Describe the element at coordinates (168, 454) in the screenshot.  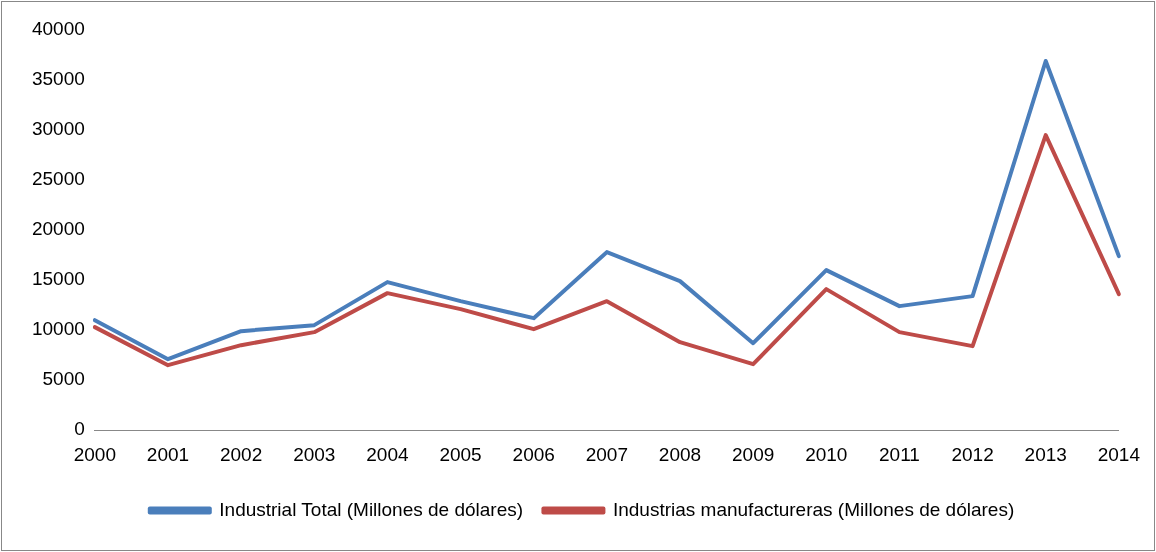
I see `x-tick-label: 2001` at that location.